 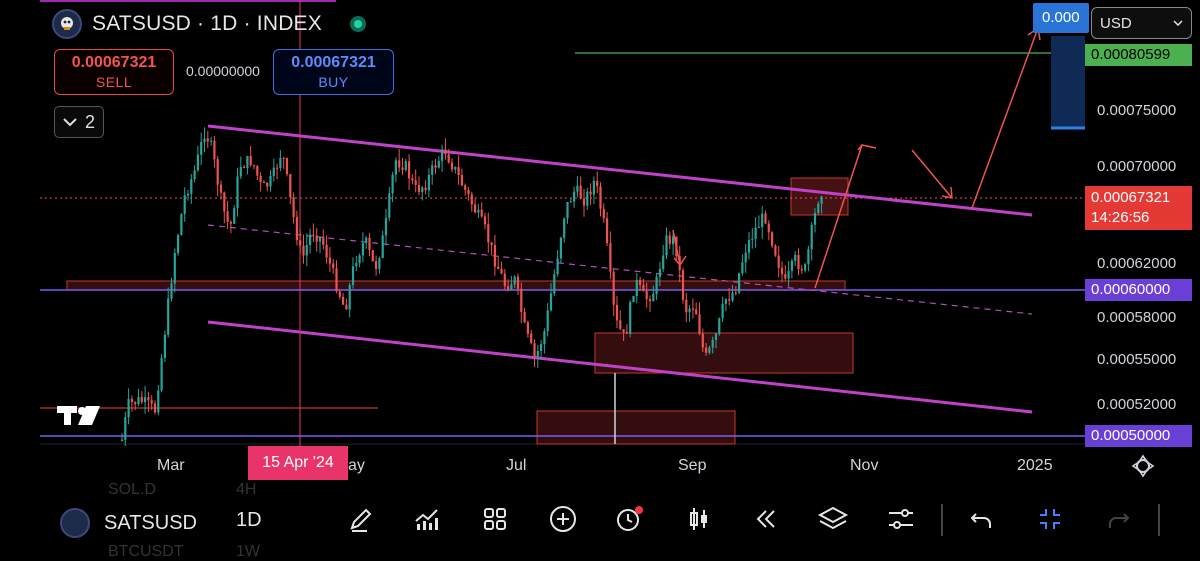 I want to click on draw-pencil-icon, so click(x=361, y=519).